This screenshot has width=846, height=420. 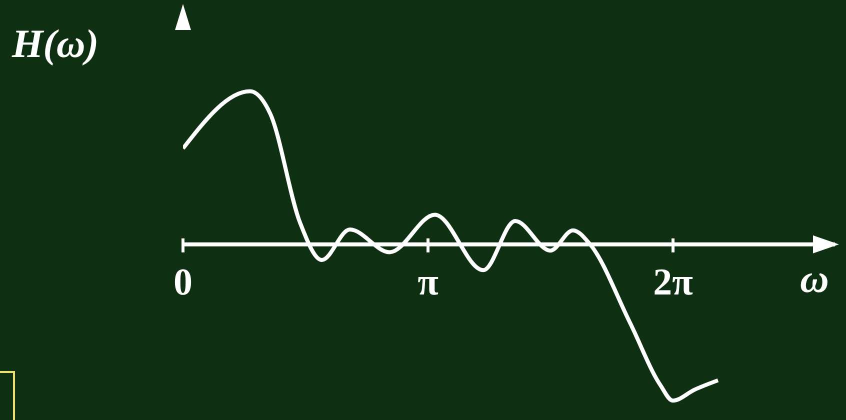 I want to click on y-axis-title: H(ω), so click(x=55, y=43).